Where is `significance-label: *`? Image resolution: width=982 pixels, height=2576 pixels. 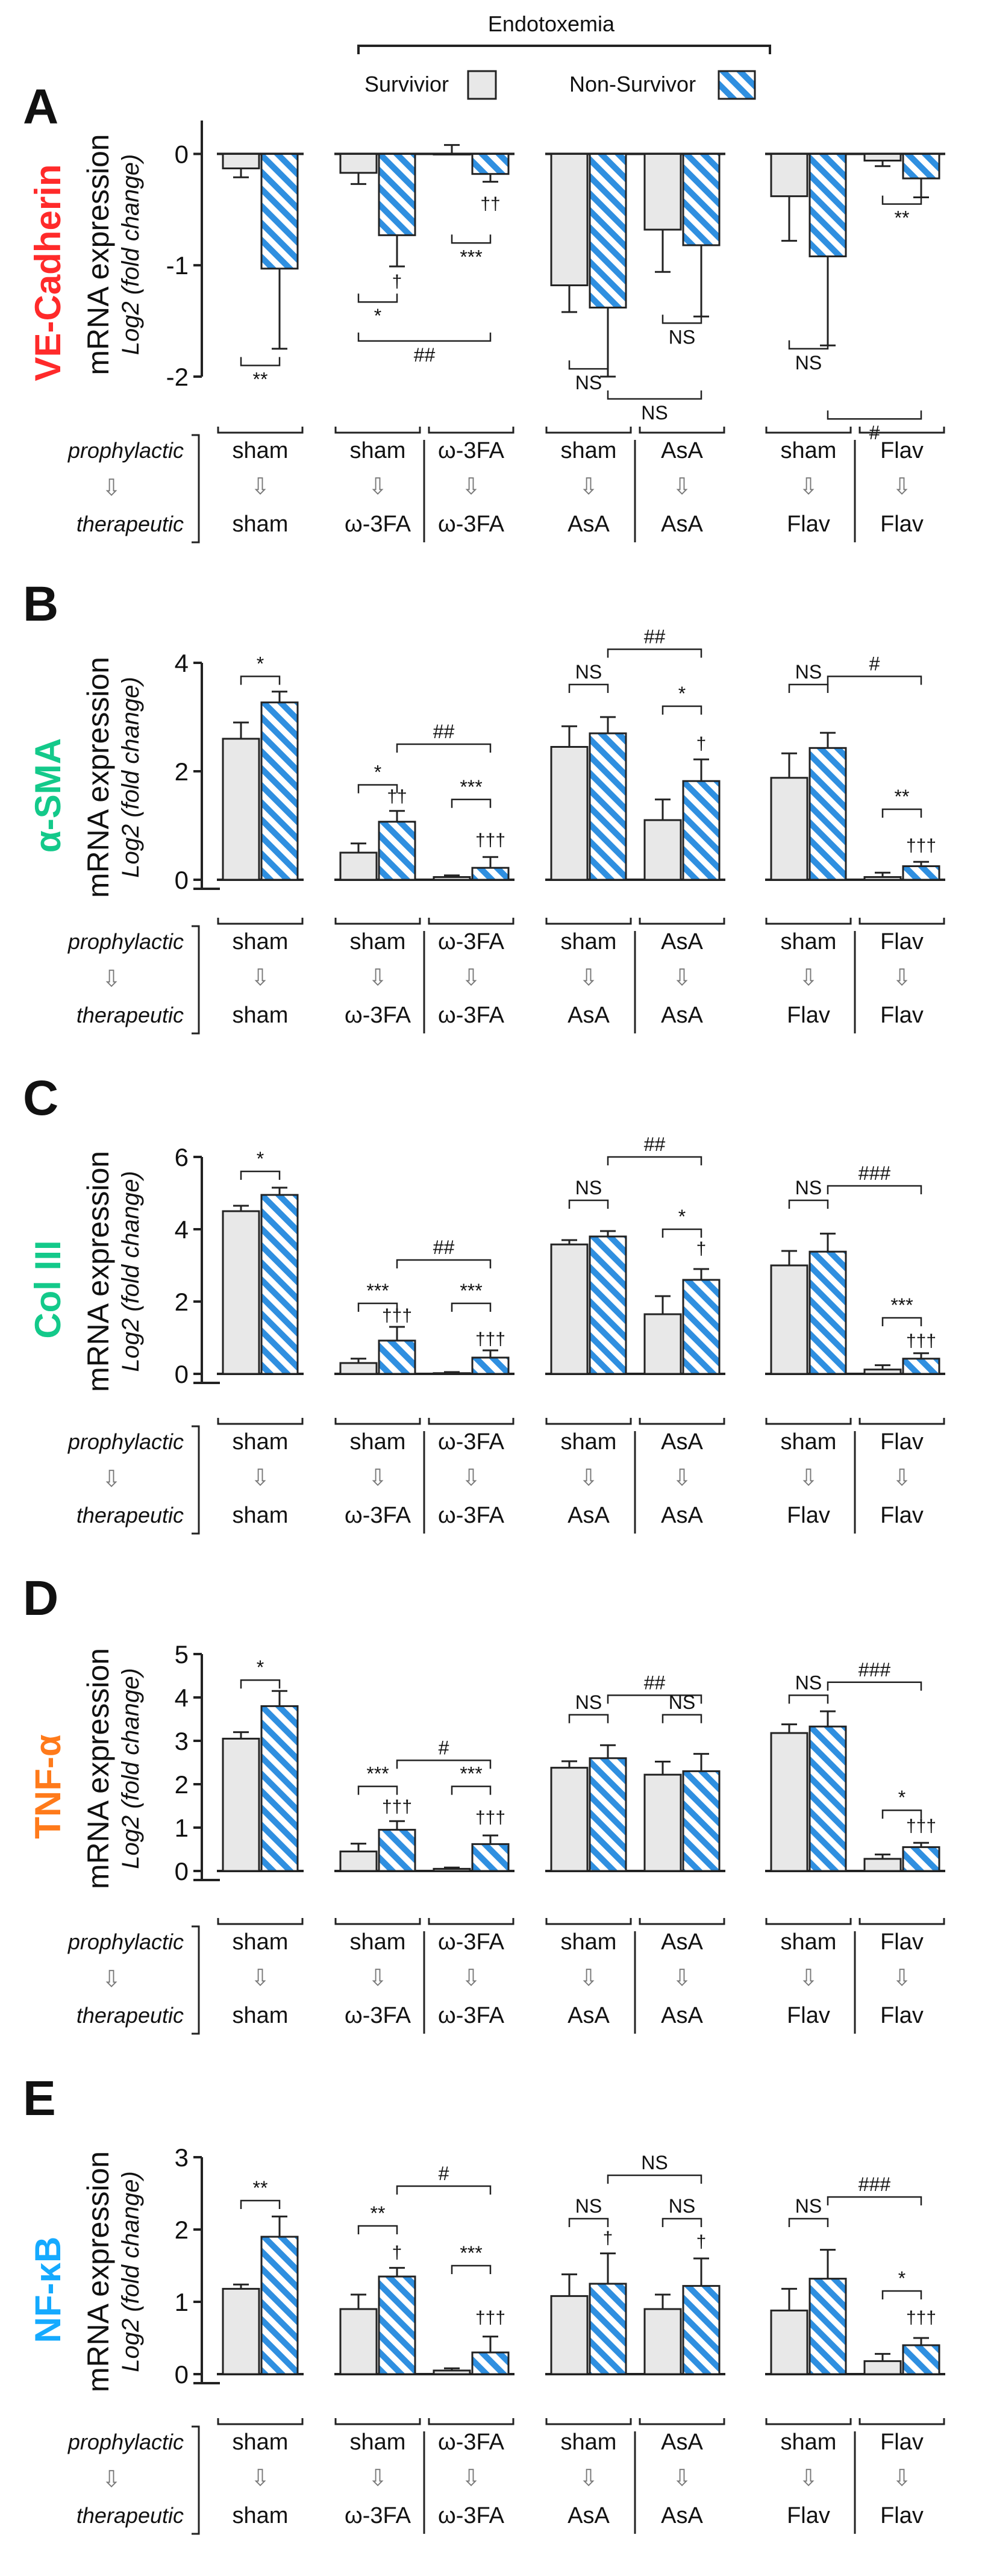
significance-label: * is located at coordinates (682, 1216).